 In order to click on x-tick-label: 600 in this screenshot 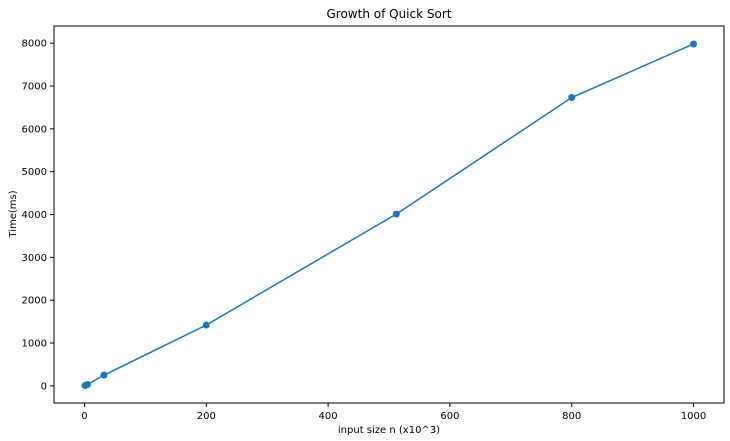, I will do `click(449, 416)`.